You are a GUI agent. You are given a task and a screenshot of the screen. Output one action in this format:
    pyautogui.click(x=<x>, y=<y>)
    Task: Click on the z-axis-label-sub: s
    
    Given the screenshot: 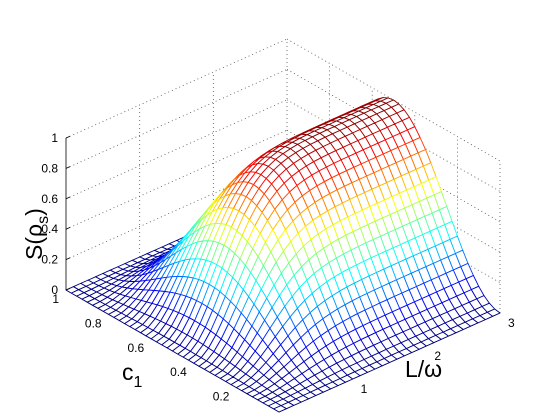 What is the action you would take?
    pyautogui.click(x=43, y=220)
    